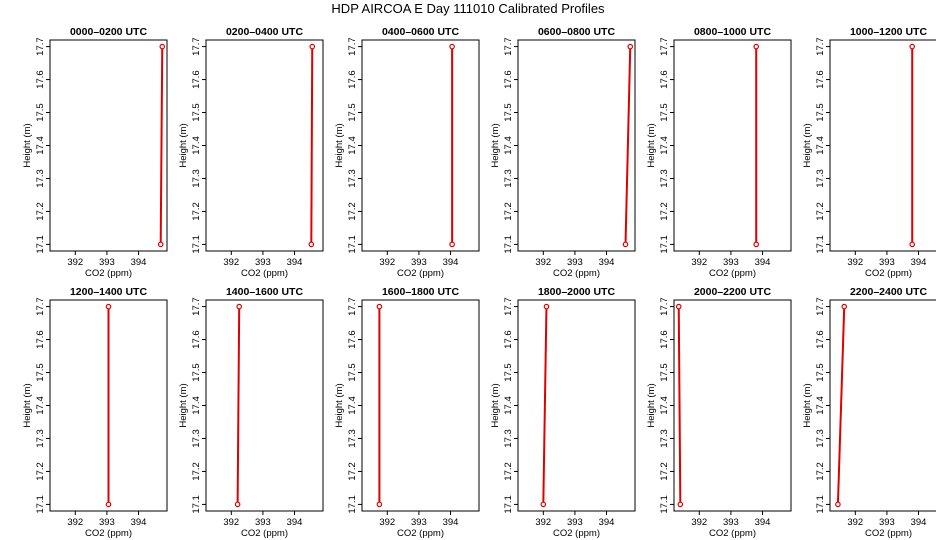  What do you see at coordinates (576, 32) in the screenshot?
I see `panel-title: 0600–0800 UTC` at bounding box center [576, 32].